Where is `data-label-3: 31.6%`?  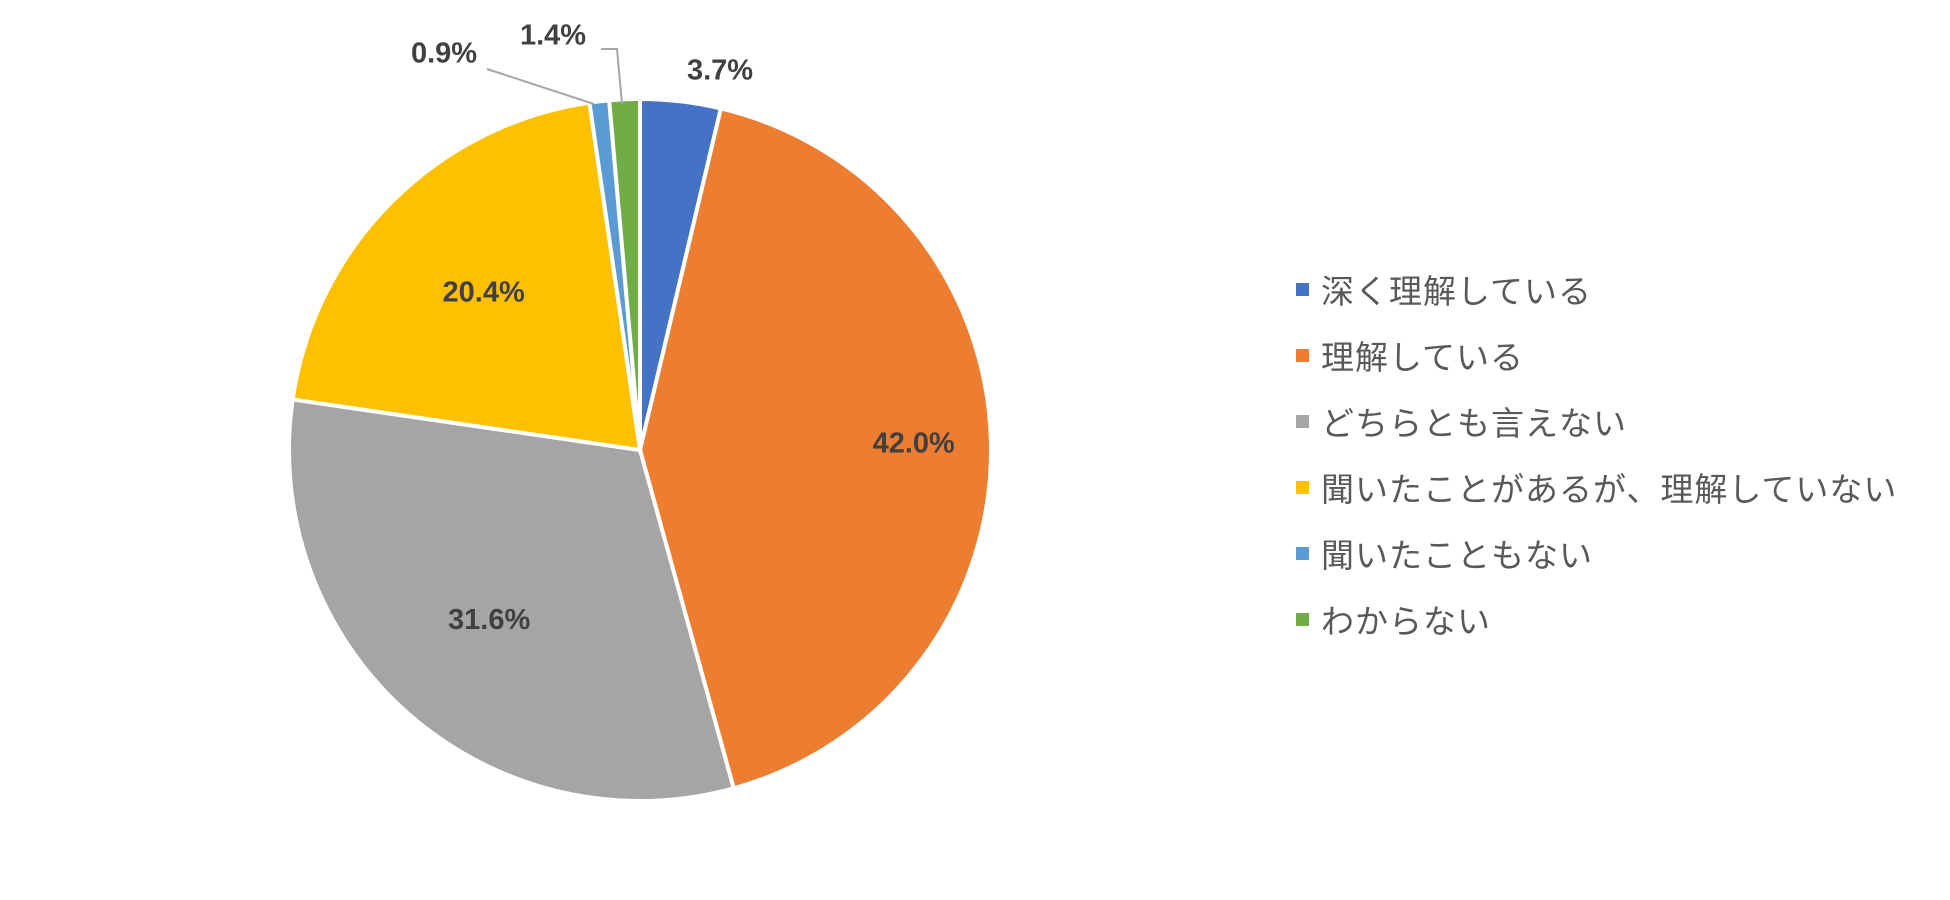
data-label-3: 31.6% is located at coordinates (489, 620).